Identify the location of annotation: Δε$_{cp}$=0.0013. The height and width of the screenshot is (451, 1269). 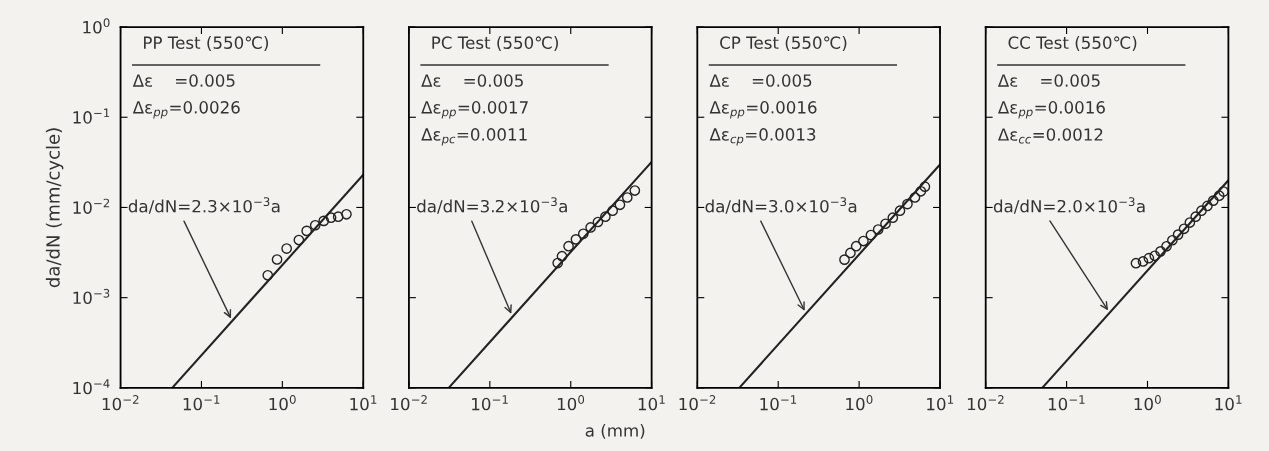
(762, 137).